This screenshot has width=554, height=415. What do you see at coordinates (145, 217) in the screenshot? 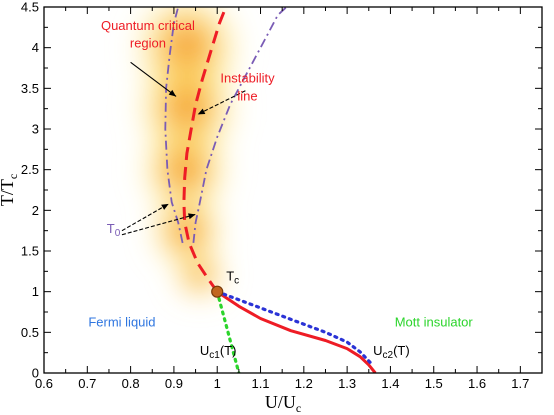
I see `arrow-t0-left` at bounding box center [145, 217].